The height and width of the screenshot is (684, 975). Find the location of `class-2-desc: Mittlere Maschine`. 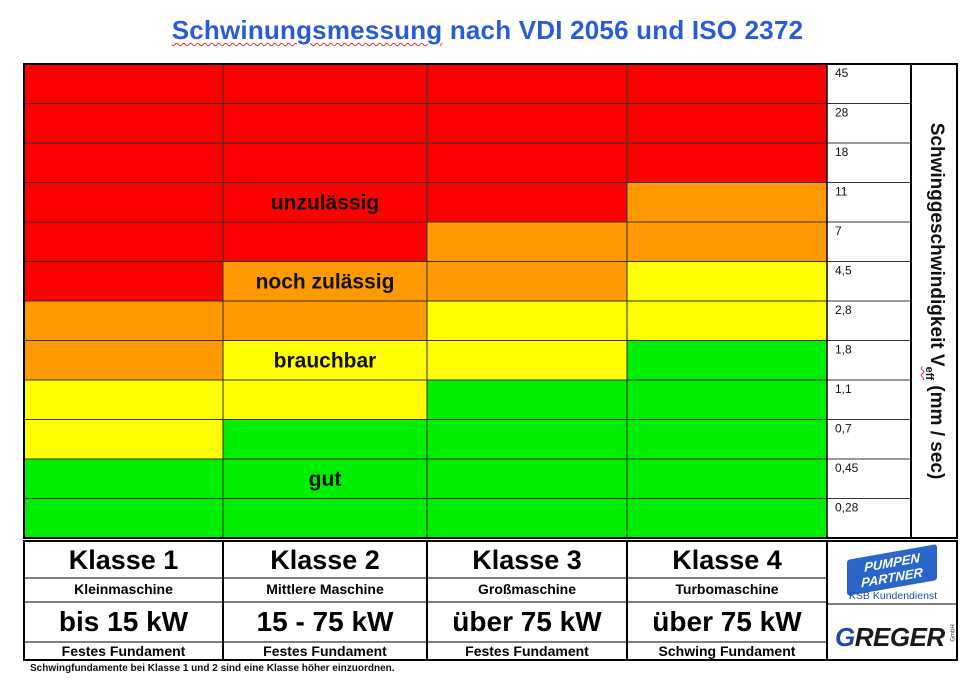

class-2-desc: Mittlere Maschine is located at coordinates (325, 589).